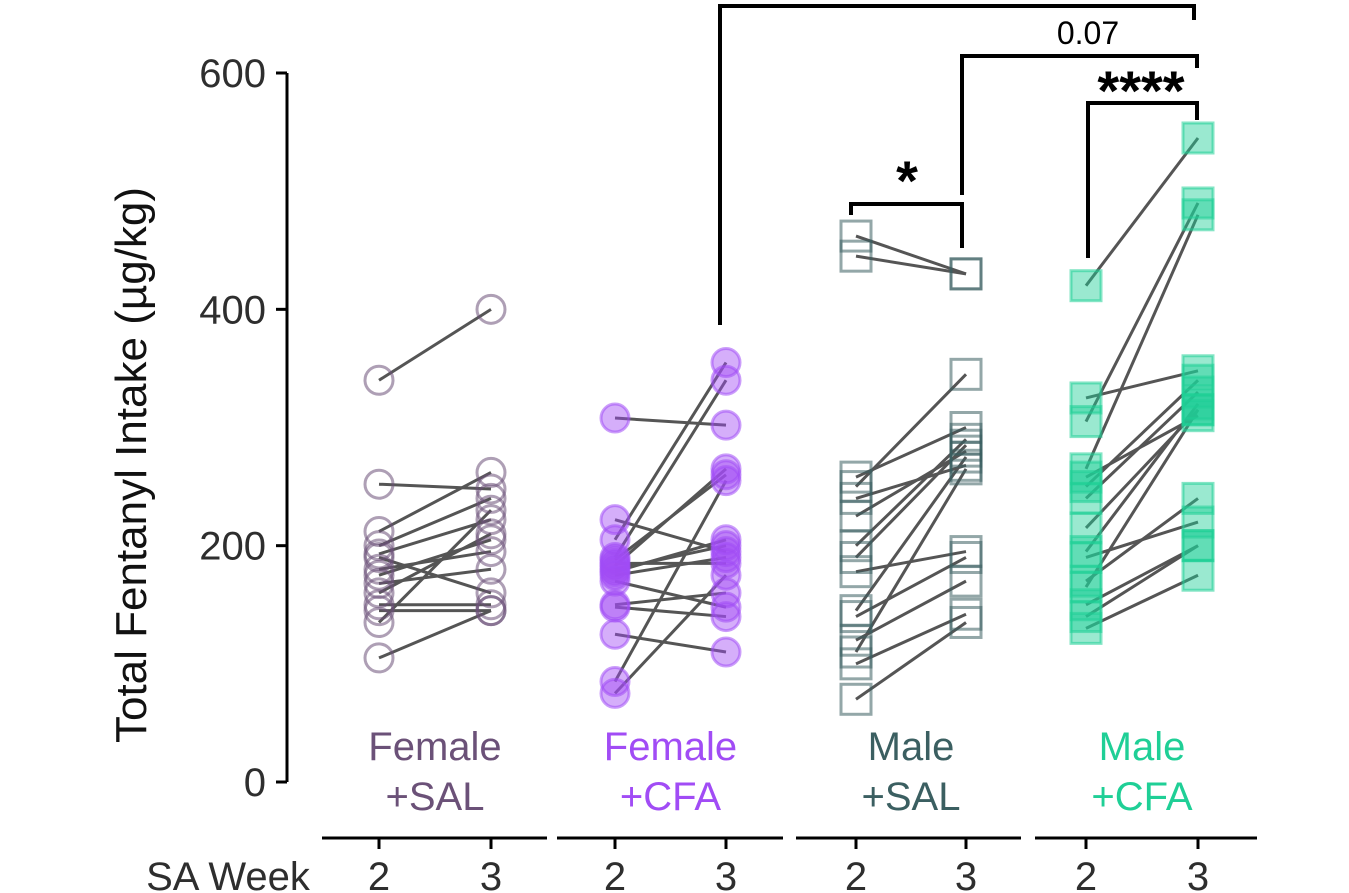 The width and height of the screenshot is (1349, 893). Describe the element at coordinates (907, 180) in the screenshot. I see `sig-label-male-sal: *` at that location.